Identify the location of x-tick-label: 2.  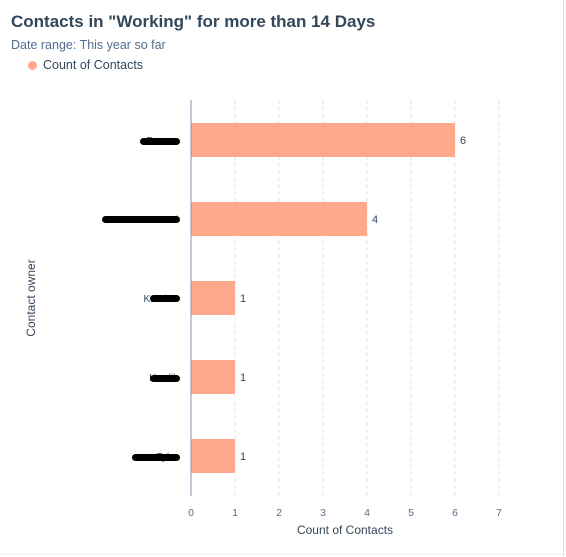
(279, 513).